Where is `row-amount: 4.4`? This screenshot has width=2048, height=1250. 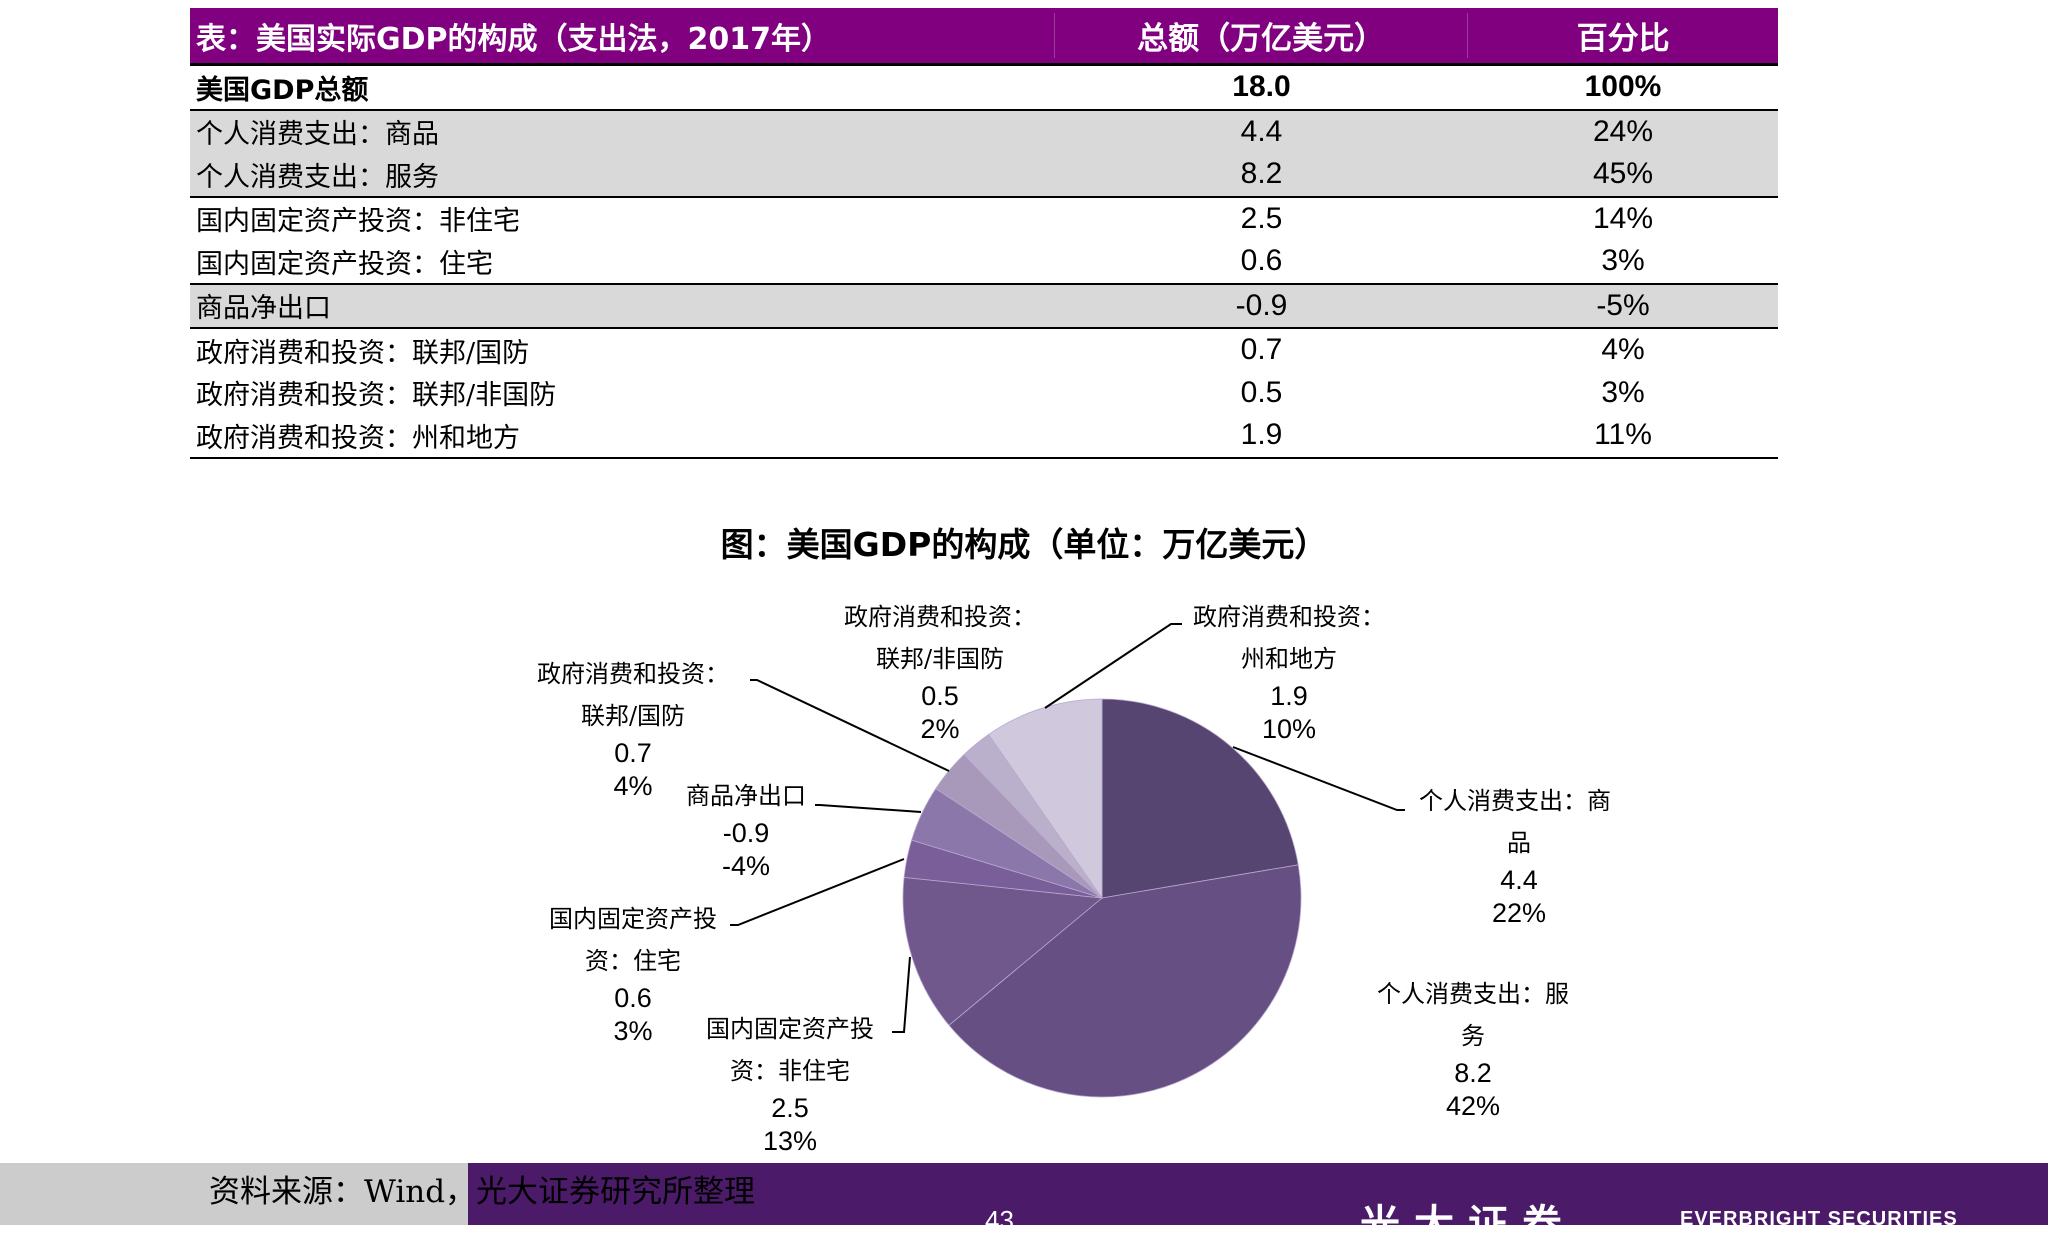
row-amount: 4.4 is located at coordinates (1261, 131).